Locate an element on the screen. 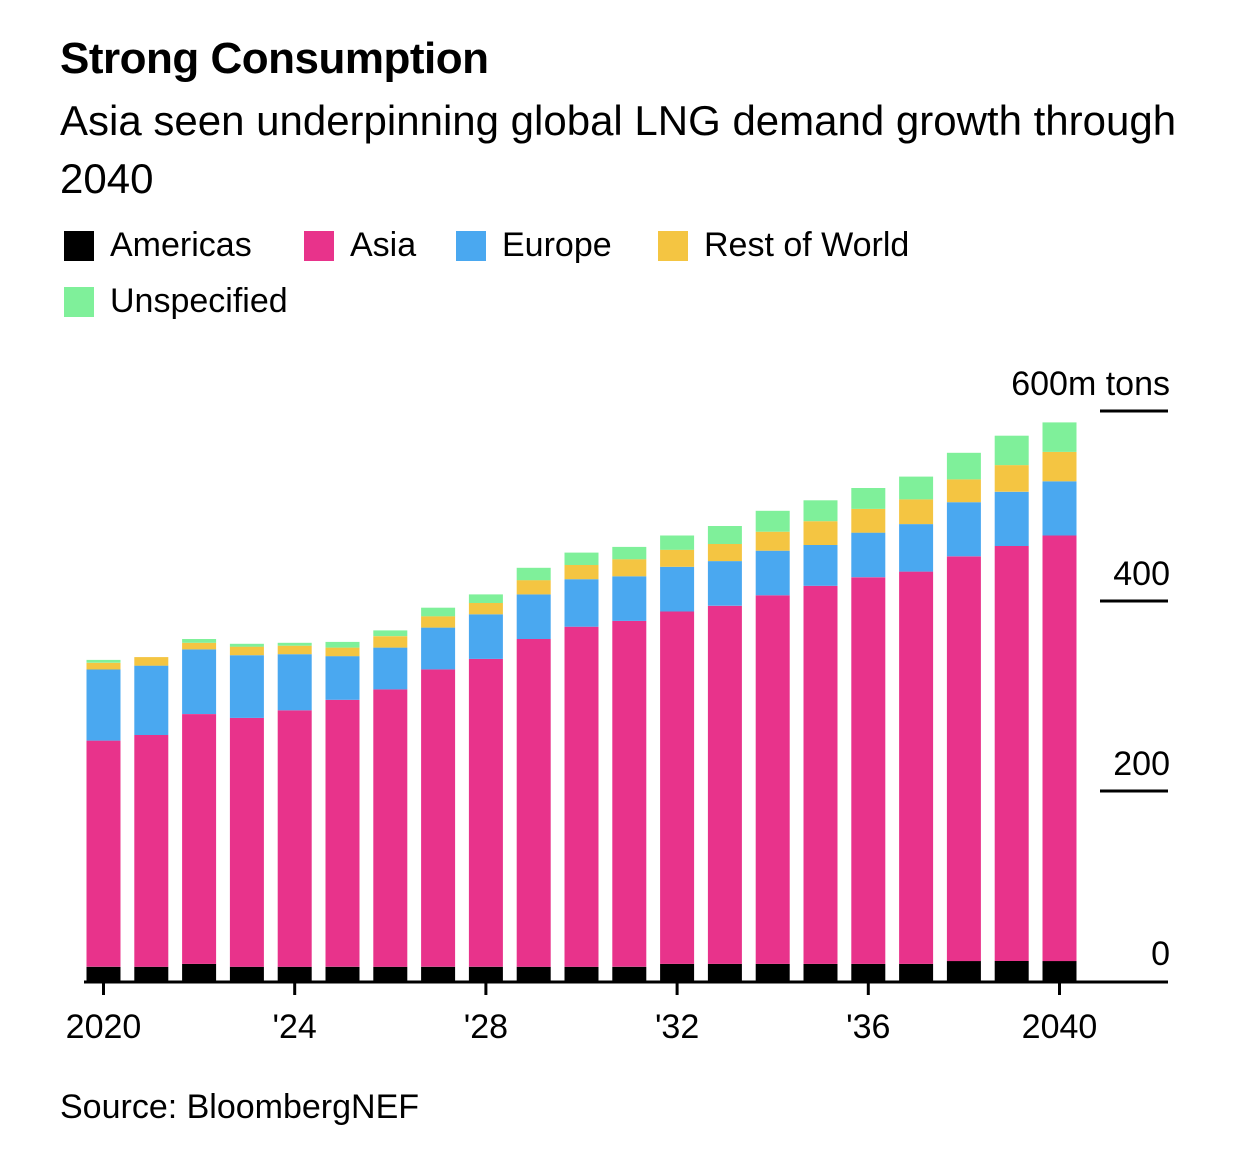 Image resolution: width=1241 pixels, height=1173 pixels. bar-segment-rest-of-world-2030 is located at coordinates (581, 572).